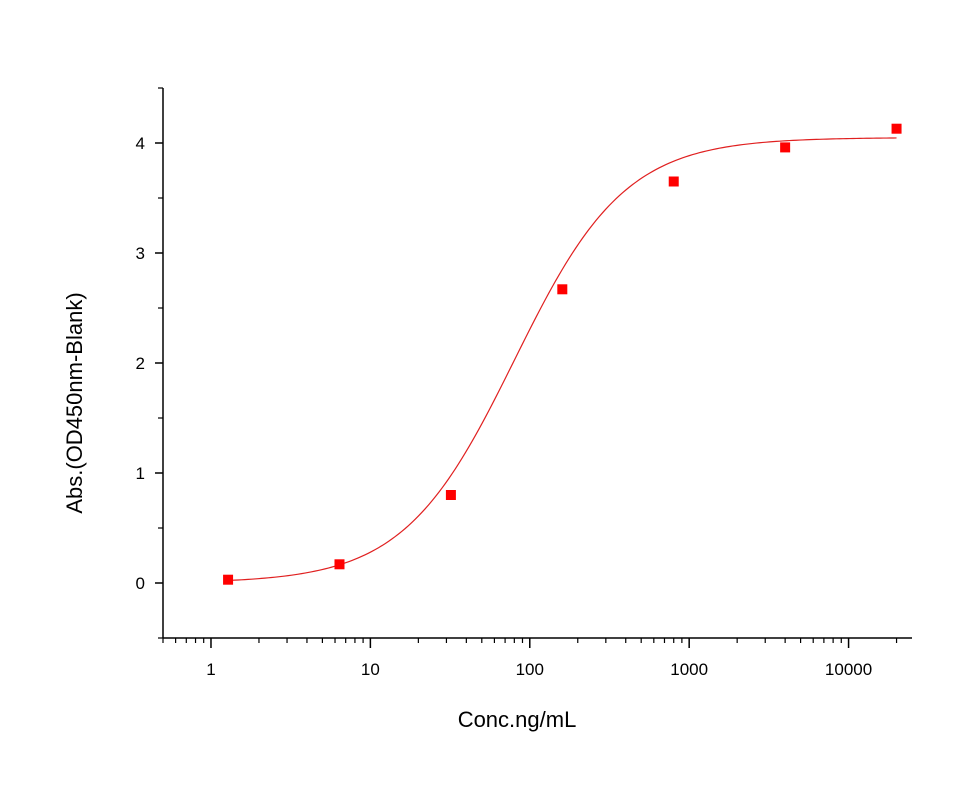  Describe the element at coordinates (140, 143) in the screenshot. I see `y-tick-label: 4` at that location.